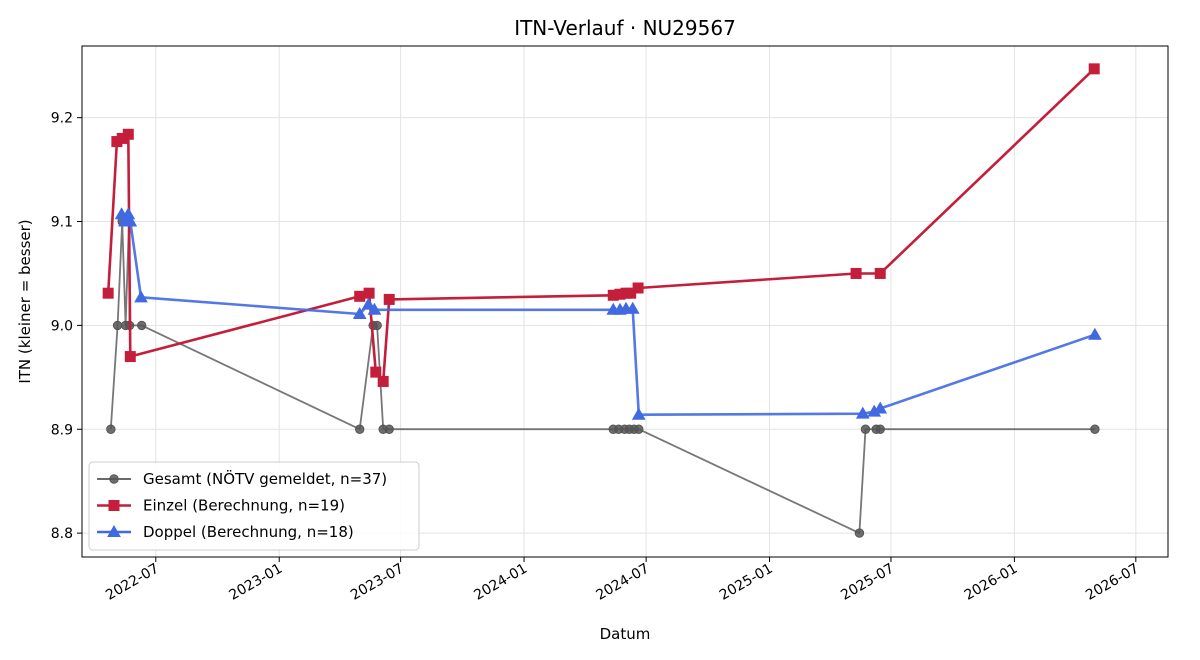 This screenshot has height=660, width=1200. Describe the element at coordinates (25, 301) in the screenshot. I see `y-axis-label: ITN (kleiner = besser)` at that location.